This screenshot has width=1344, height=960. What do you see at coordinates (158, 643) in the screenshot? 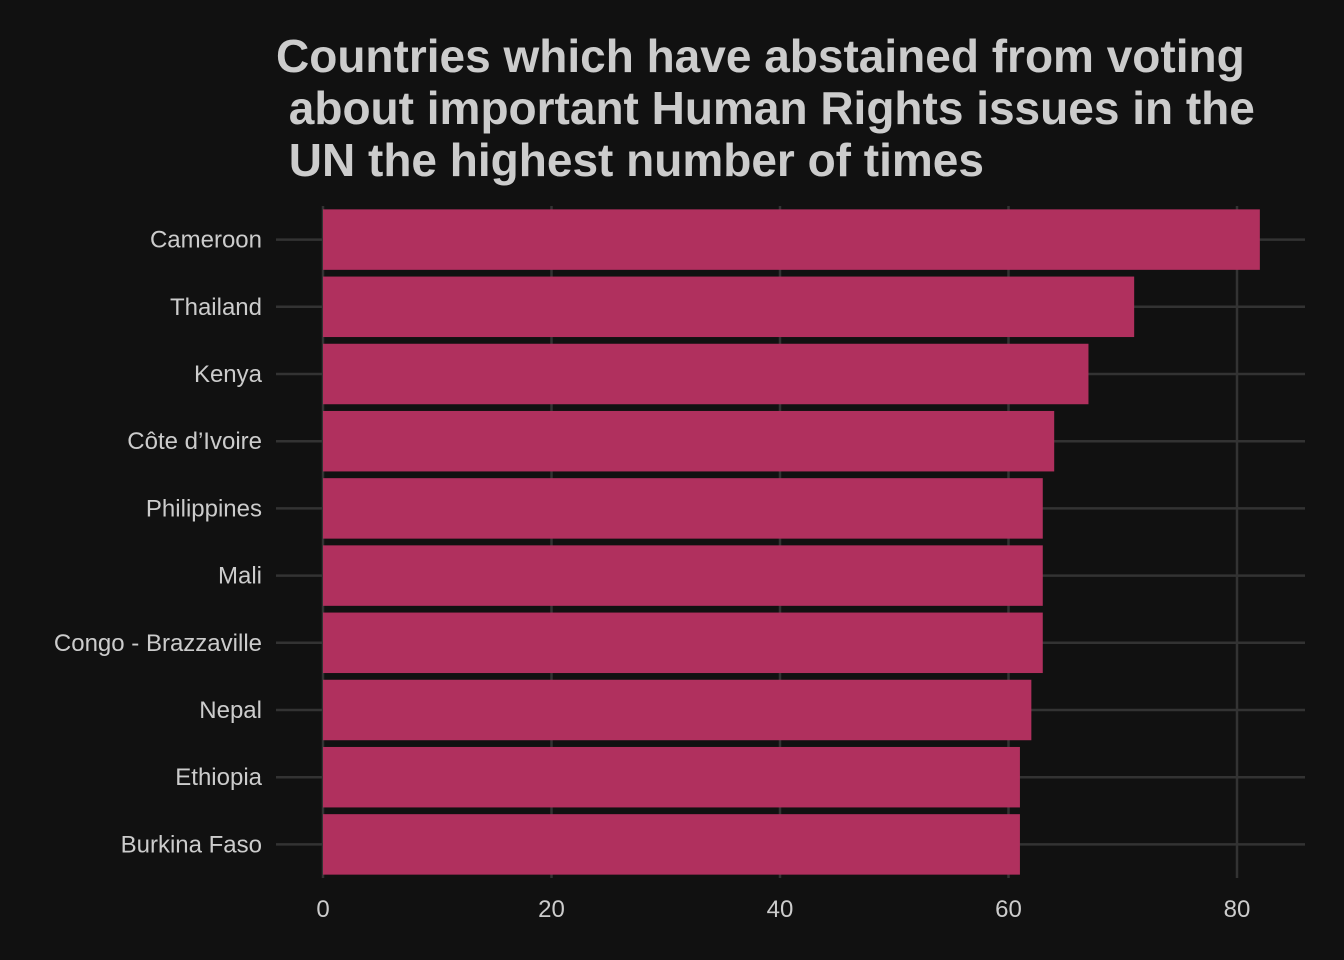
I see `y-tick-label: Congo - Brazzaville` at bounding box center [158, 643].